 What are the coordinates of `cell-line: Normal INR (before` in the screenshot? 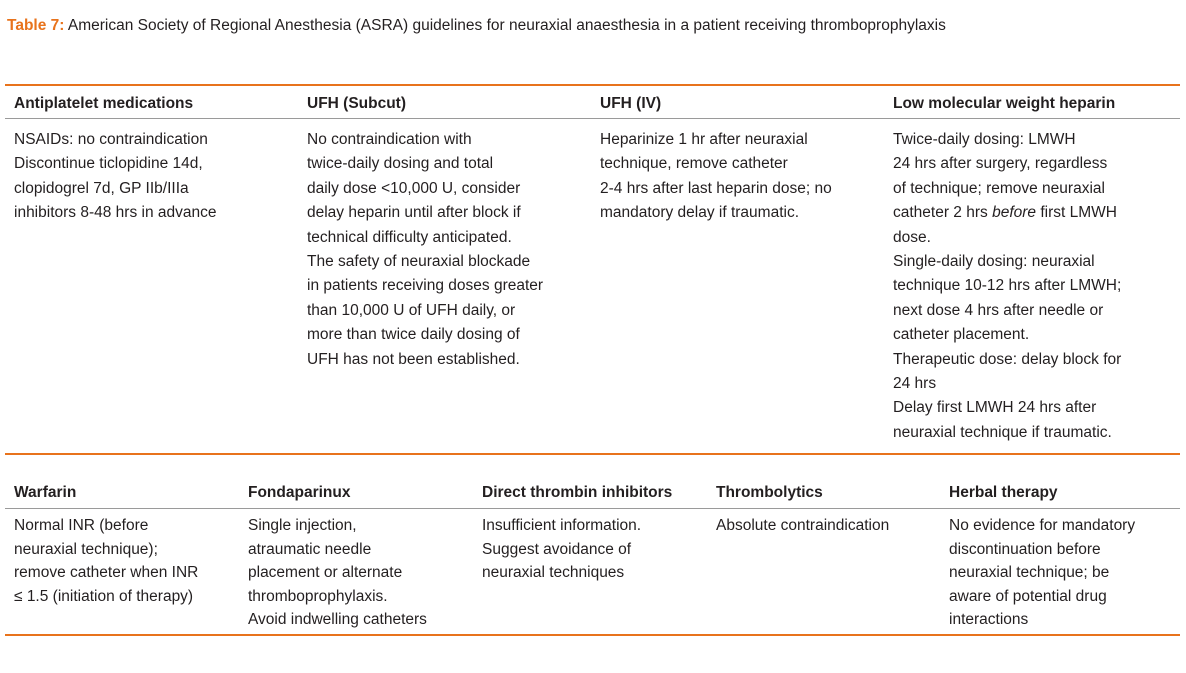 It's located at (81, 525).